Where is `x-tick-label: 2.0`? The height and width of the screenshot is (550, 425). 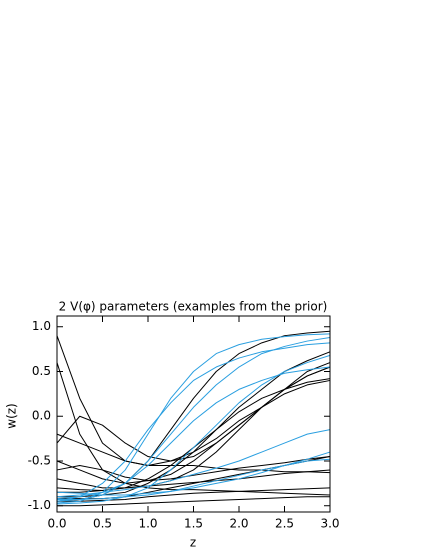 x-tick-label: 2.0 is located at coordinates (238, 524).